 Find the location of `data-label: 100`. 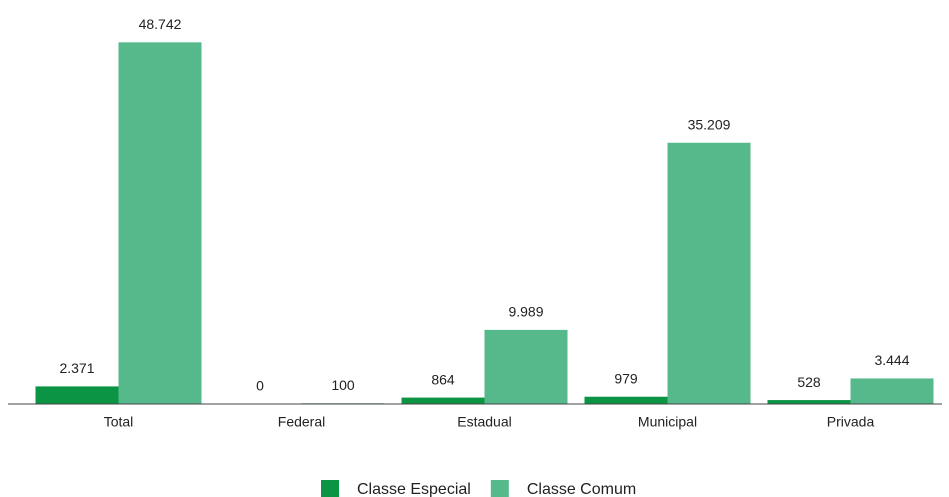

data-label: 100 is located at coordinates (343, 385).